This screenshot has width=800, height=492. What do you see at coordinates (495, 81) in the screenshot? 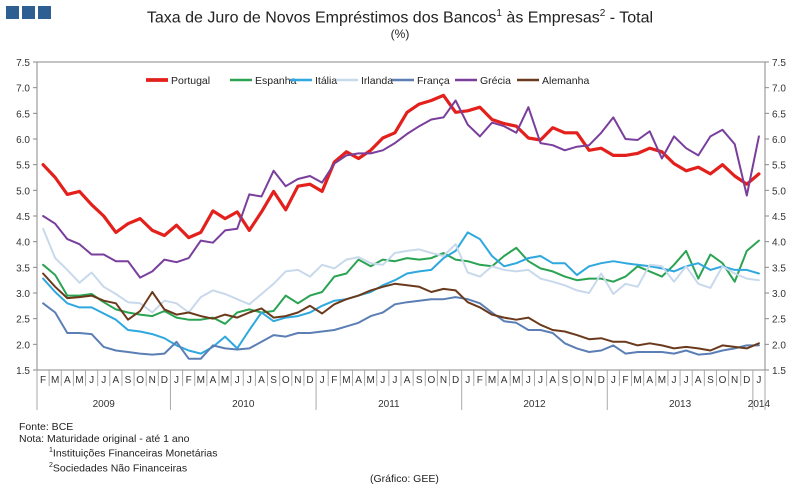
I see `legend-label: Grécia` at bounding box center [495, 81].